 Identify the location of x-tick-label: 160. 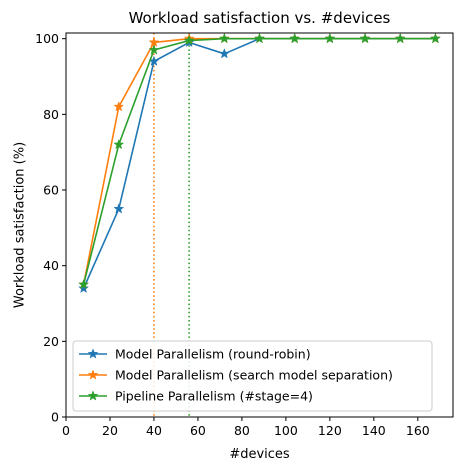
(418, 430).